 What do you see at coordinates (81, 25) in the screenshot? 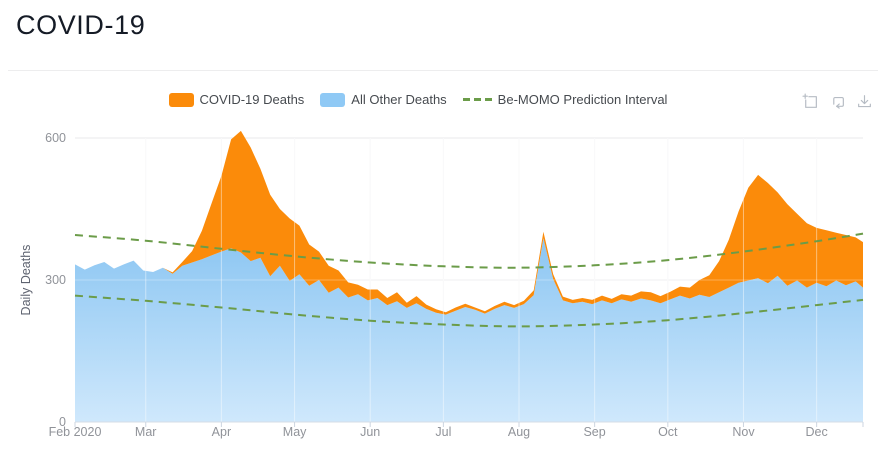
I see `page-title: COVID-19` at bounding box center [81, 25].